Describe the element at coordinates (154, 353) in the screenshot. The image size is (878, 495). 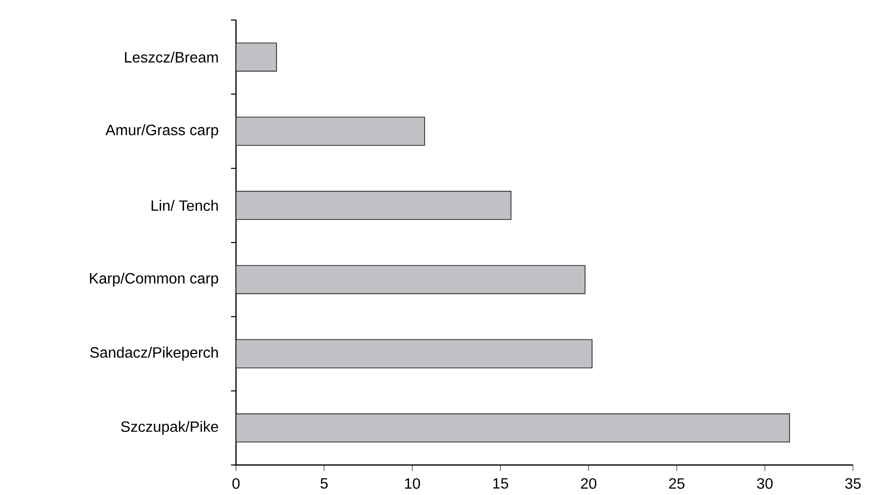
I see `y-tick-label: Sandacz/Pikeperch` at that location.